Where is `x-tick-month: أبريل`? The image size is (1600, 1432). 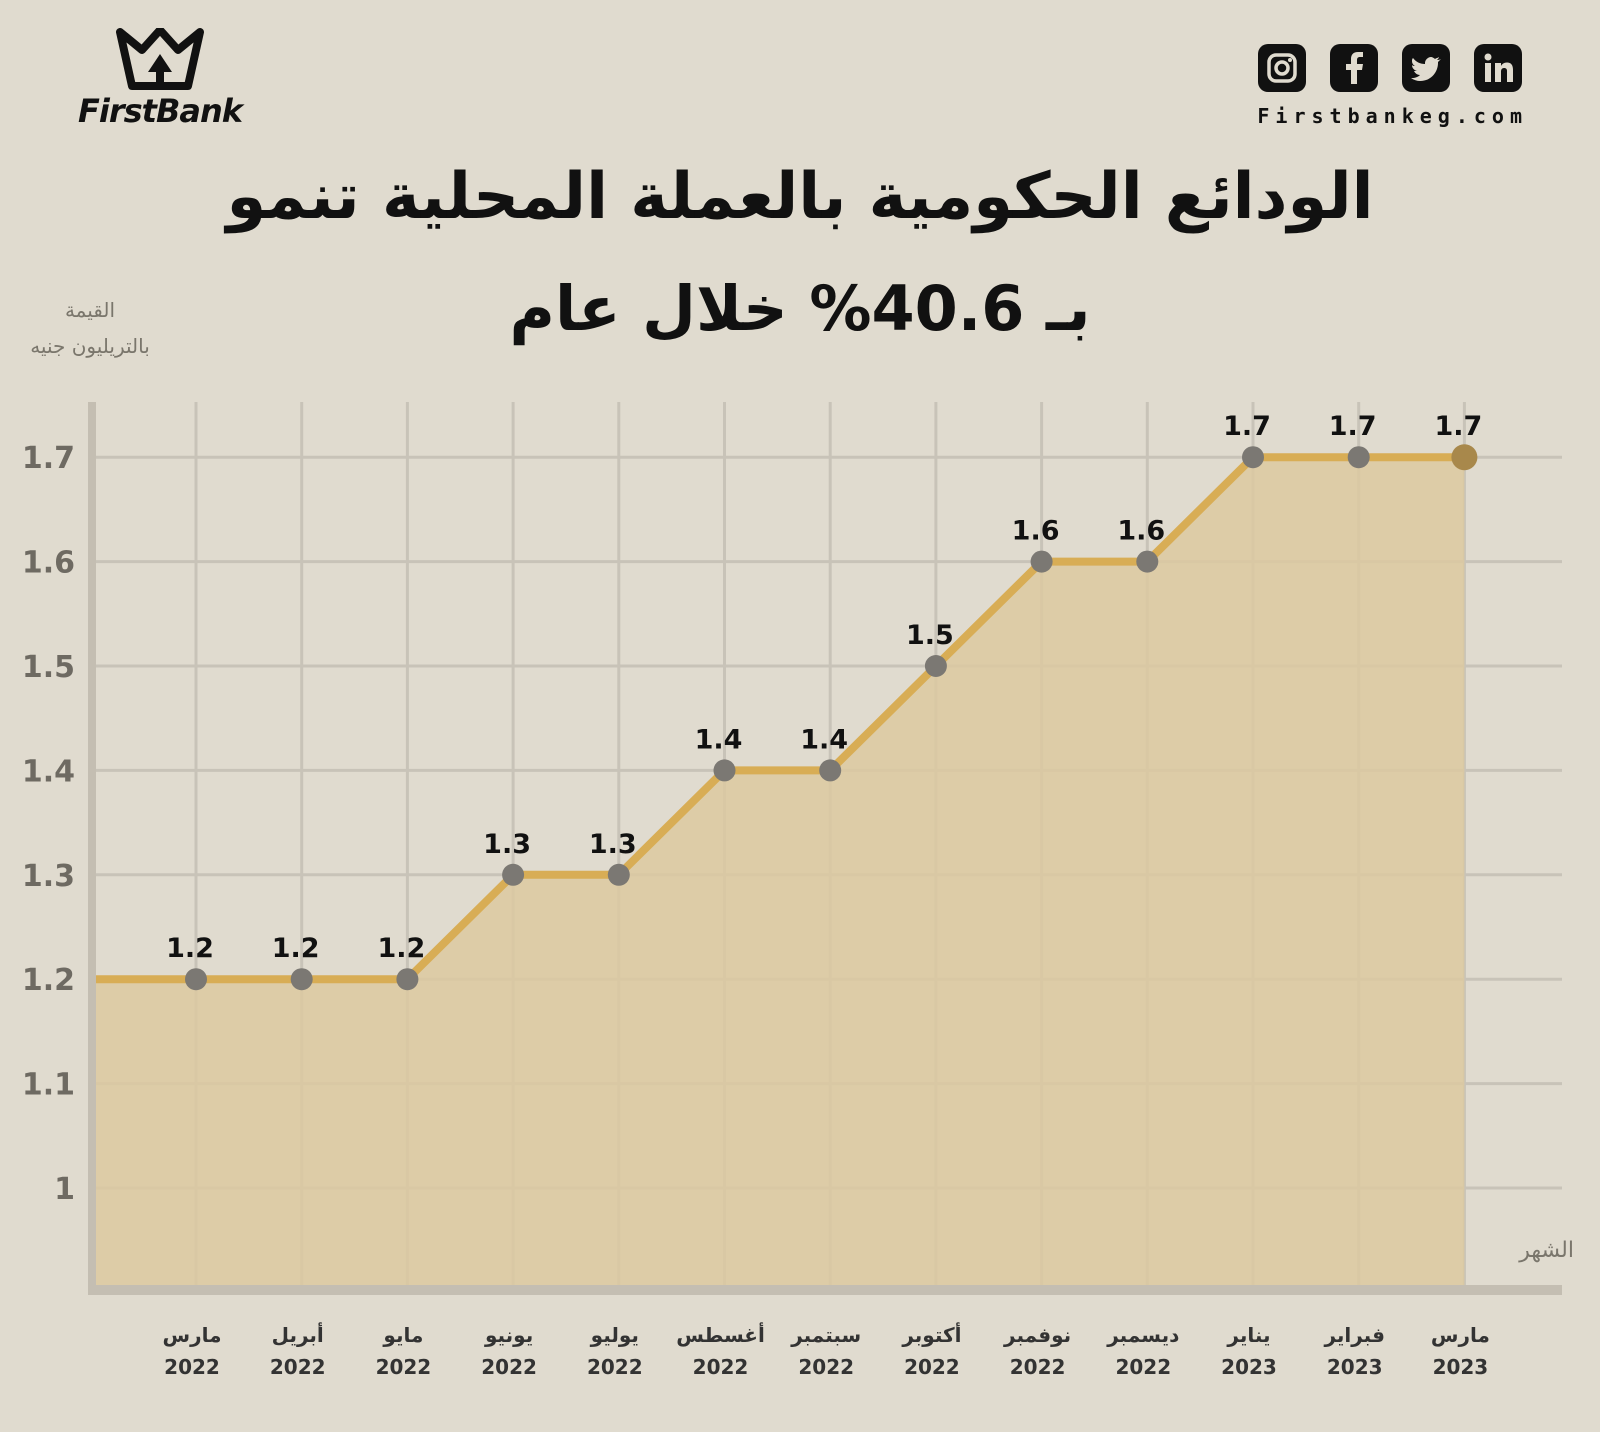 x-tick-month: أبريل is located at coordinates (298, 1334).